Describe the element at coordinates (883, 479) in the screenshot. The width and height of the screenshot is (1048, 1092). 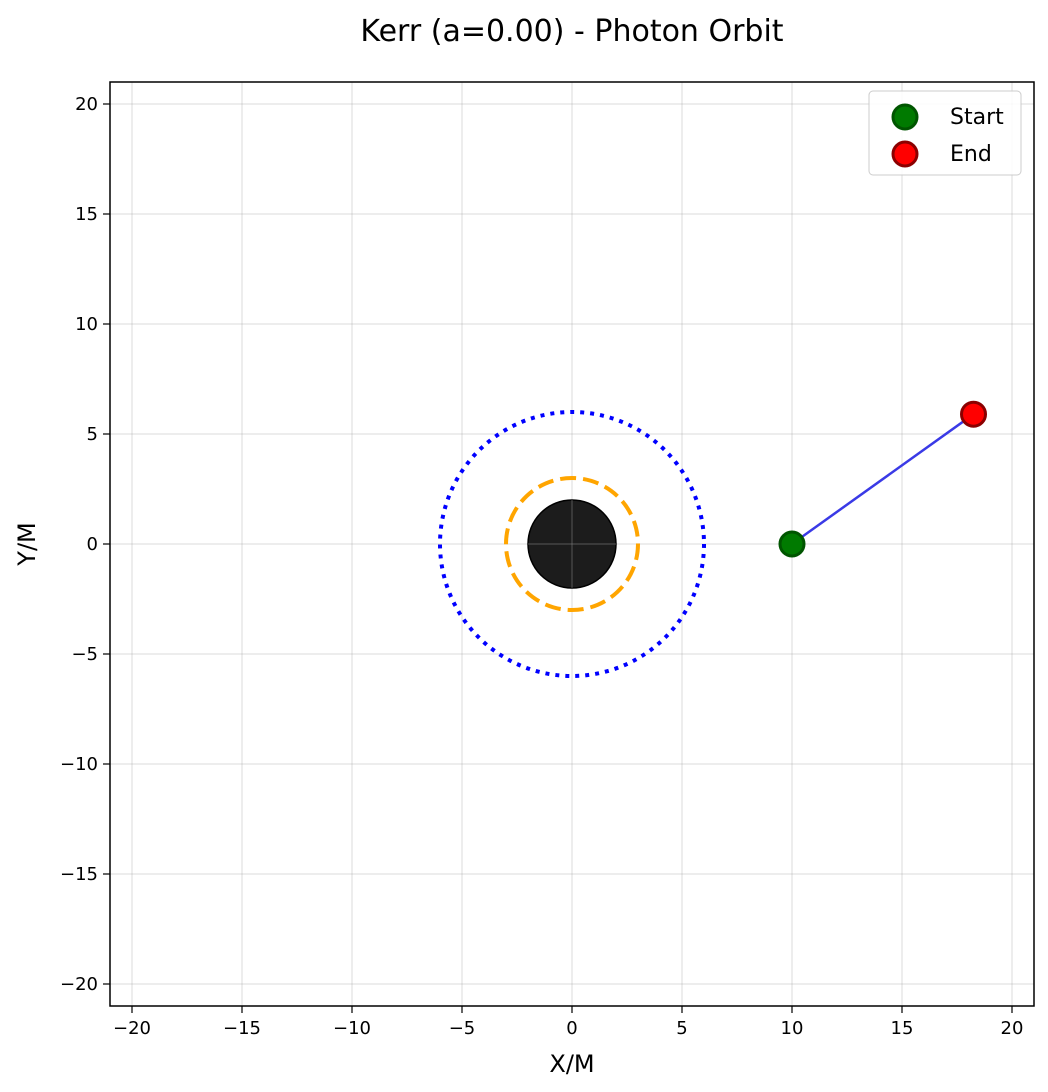
I see `photon-trajectory-line` at that location.